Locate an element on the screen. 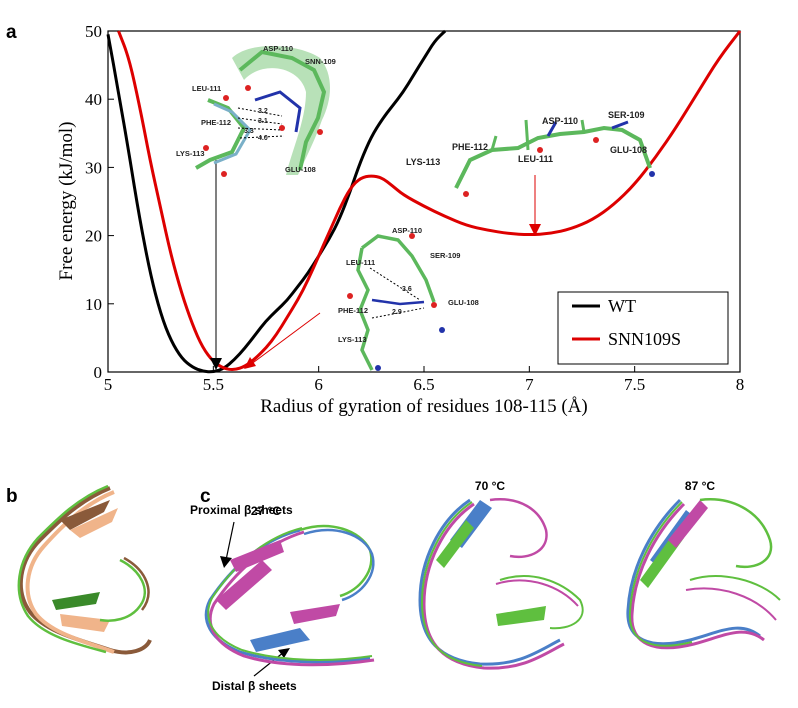 This screenshot has height=708, width=798. panel-b-structures is located at coordinates (84, 569).